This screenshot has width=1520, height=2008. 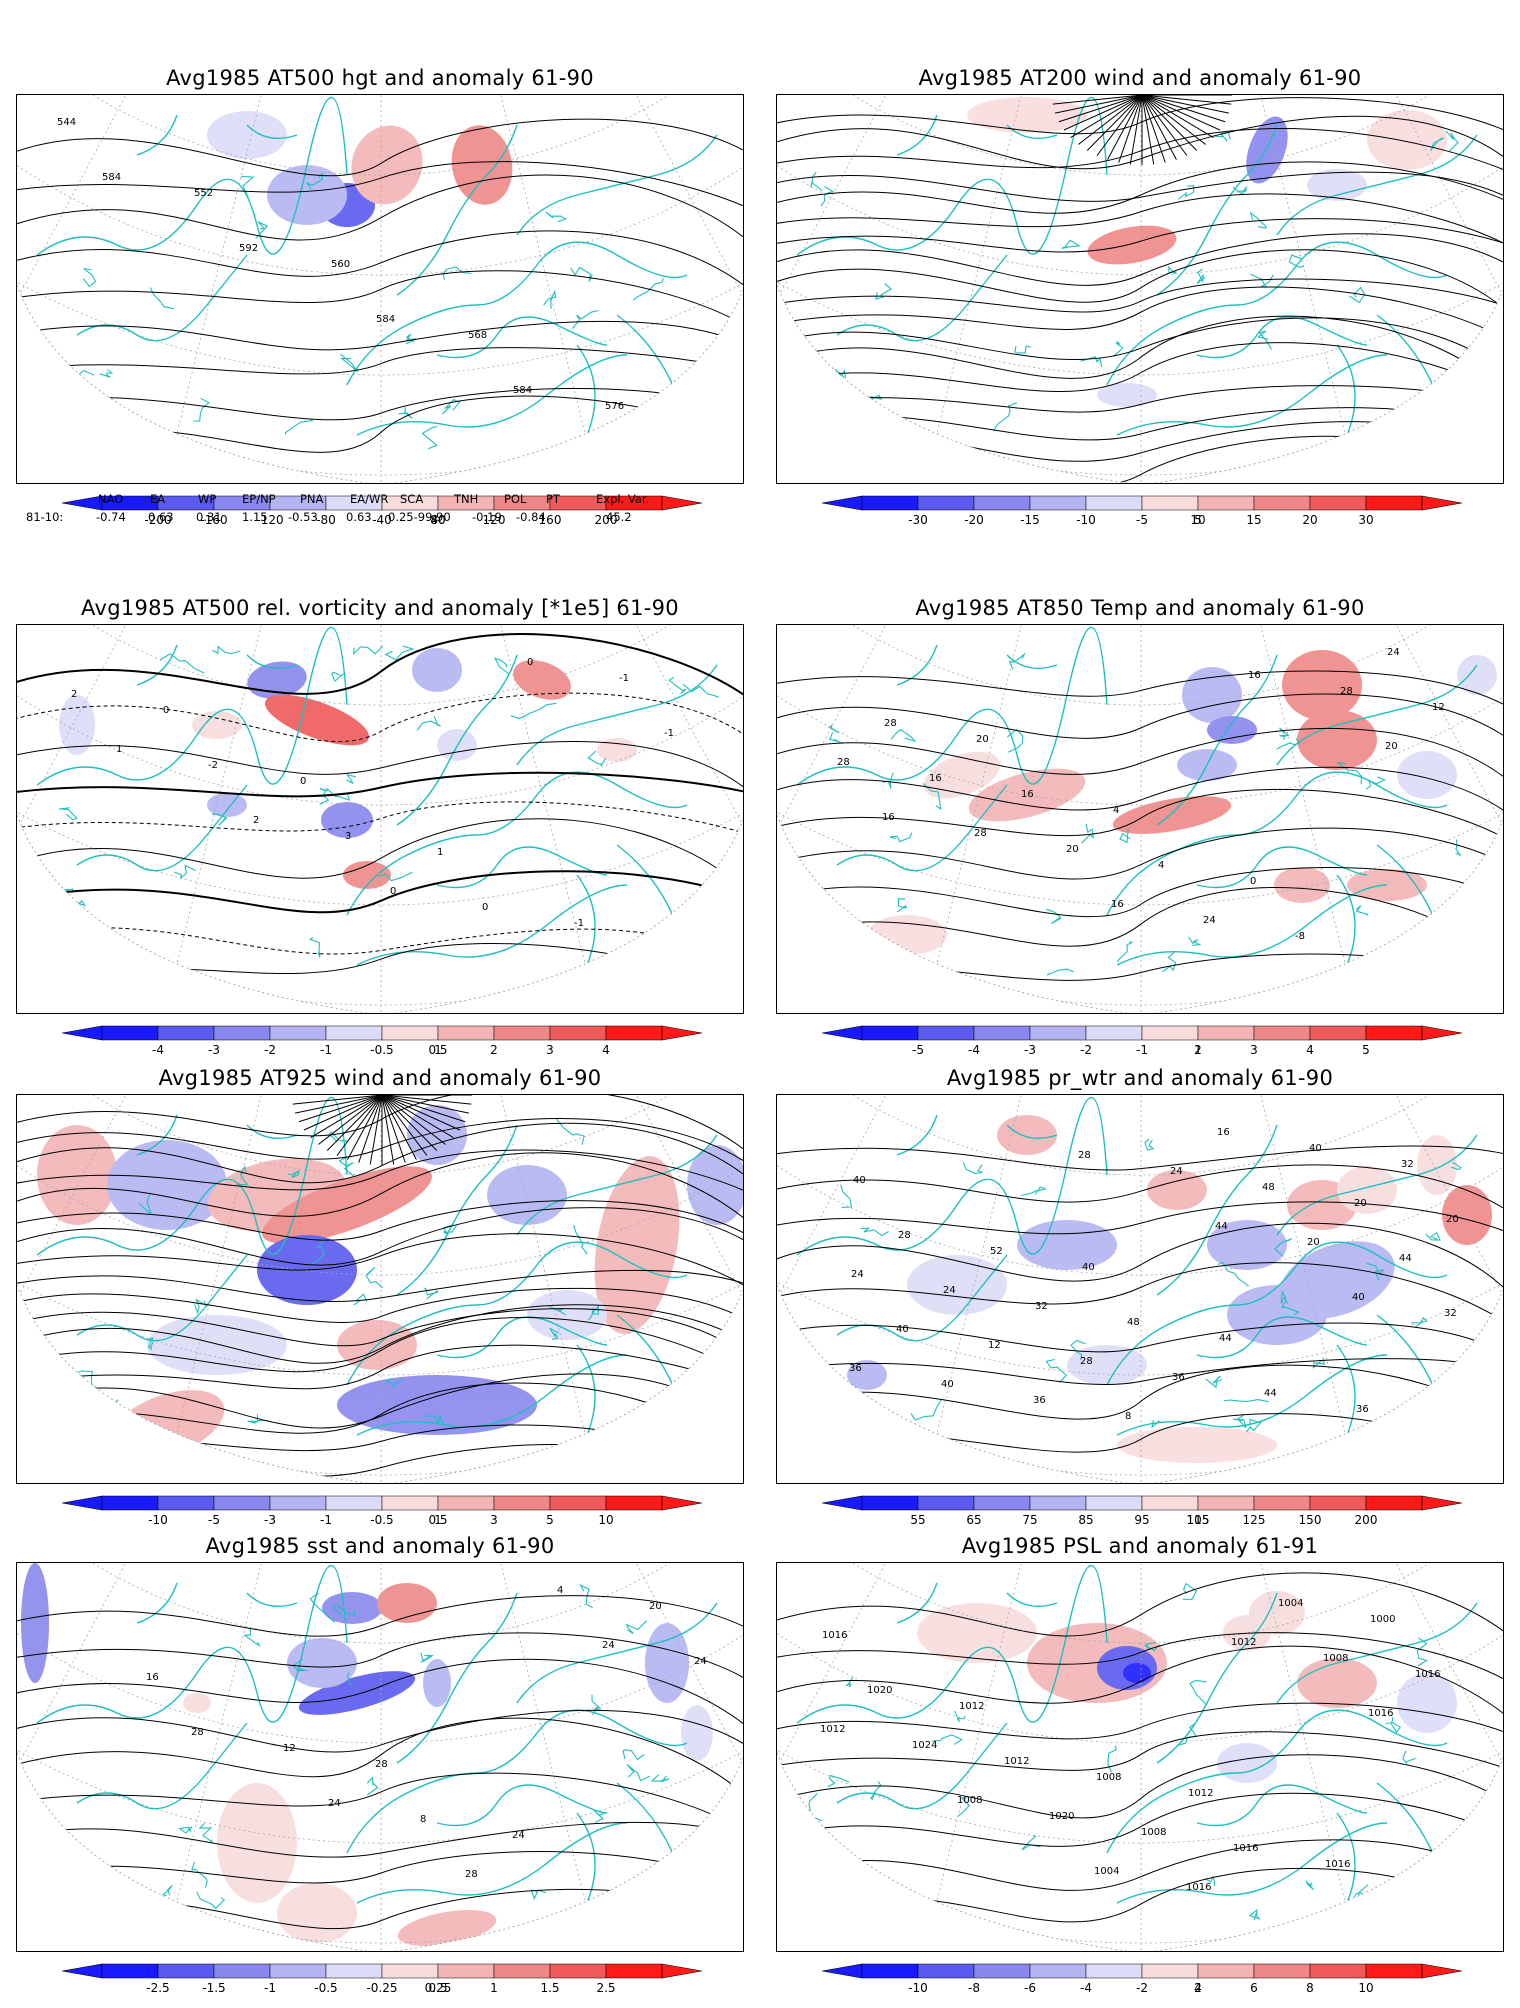 What do you see at coordinates (380, 1289) in the screenshot?
I see `map-frame` at bounding box center [380, 1289].